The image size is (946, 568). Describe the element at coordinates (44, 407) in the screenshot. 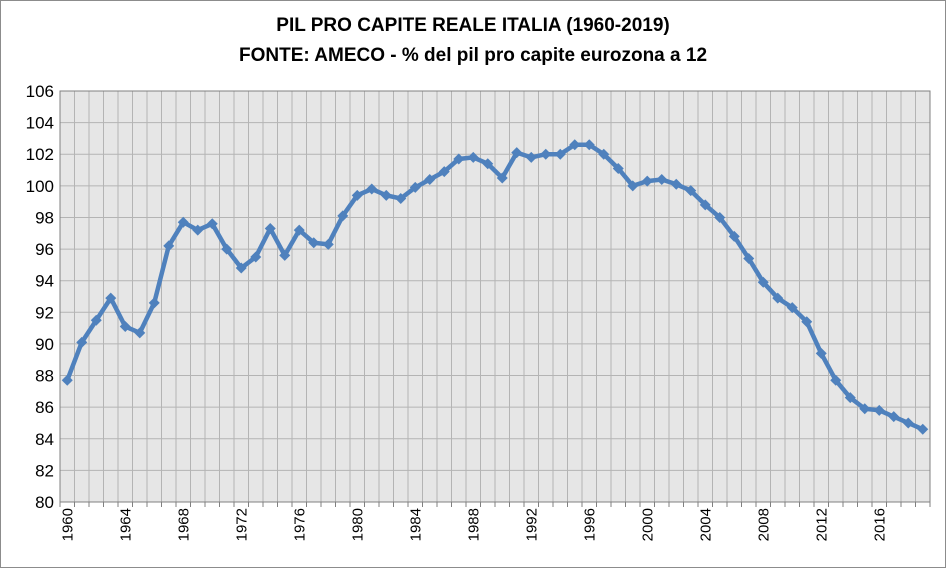

I see `y-tick-label: 86` at that location.